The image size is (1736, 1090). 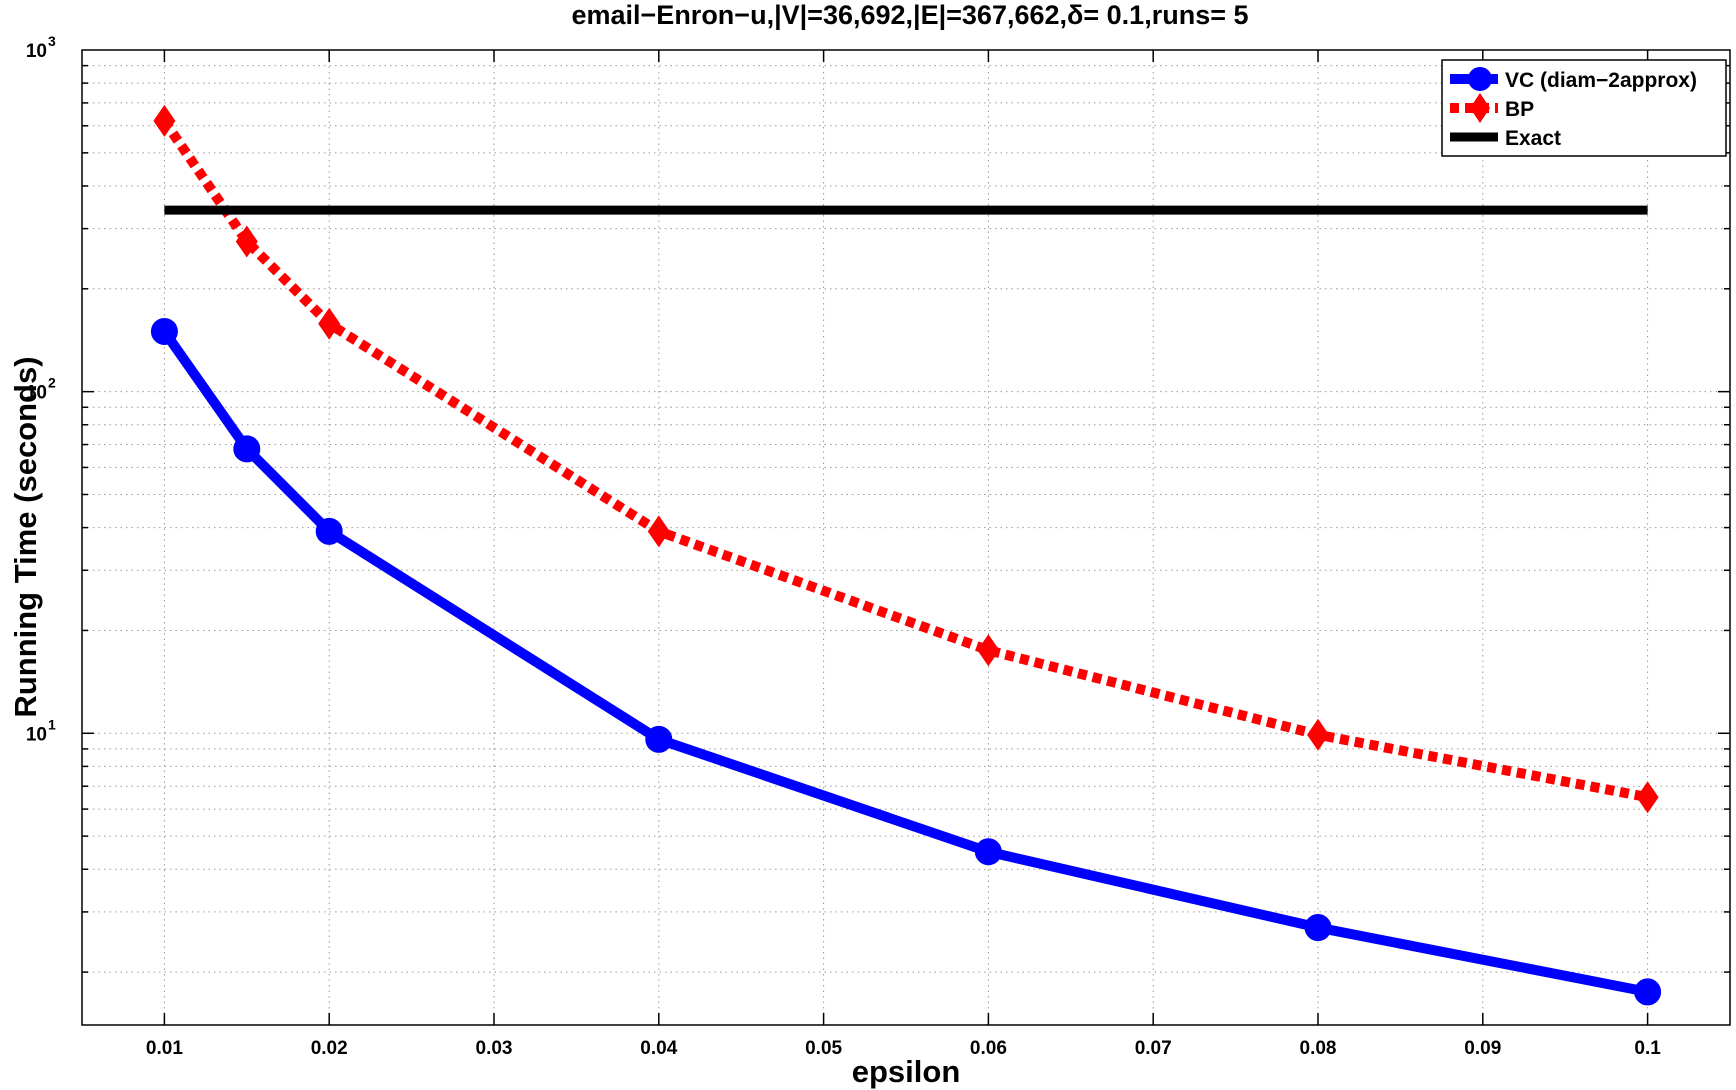 I want to click on x-tick-label: 0.07, so click(x=1153, y=1048).